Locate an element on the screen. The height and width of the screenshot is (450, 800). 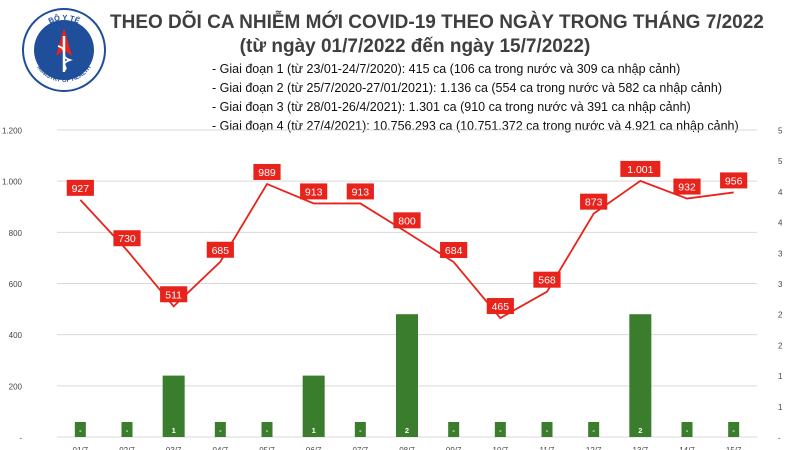
point-value-label: 685 is located at coordinates (221, 251).